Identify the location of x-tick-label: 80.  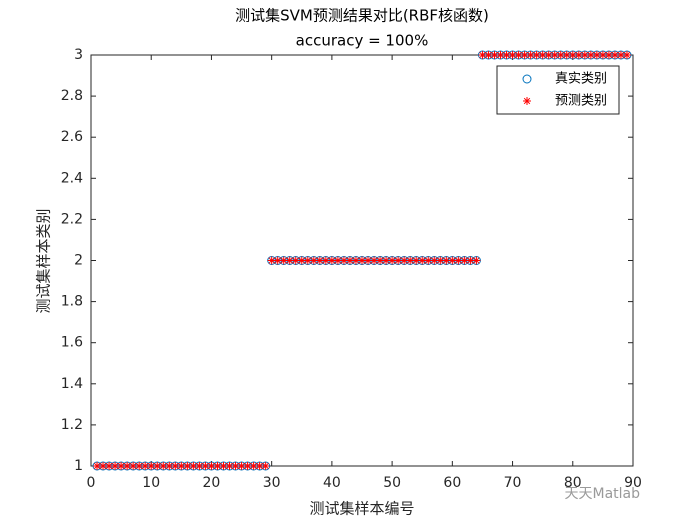
(573, 483).